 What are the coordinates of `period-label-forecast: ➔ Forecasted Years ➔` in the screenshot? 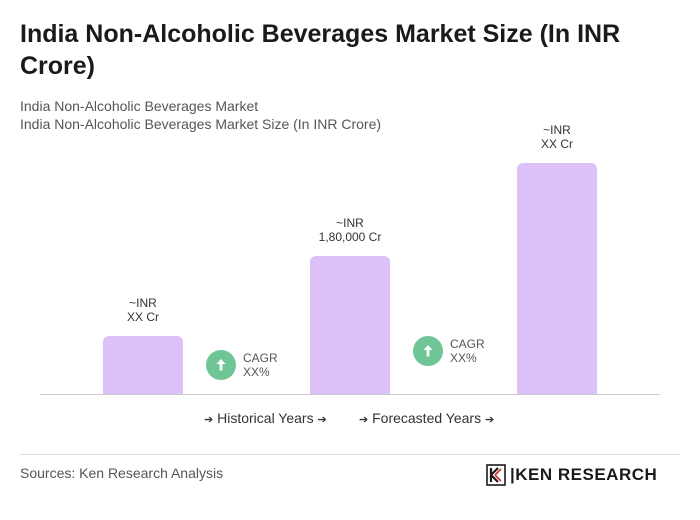 It's located at (426, 418).